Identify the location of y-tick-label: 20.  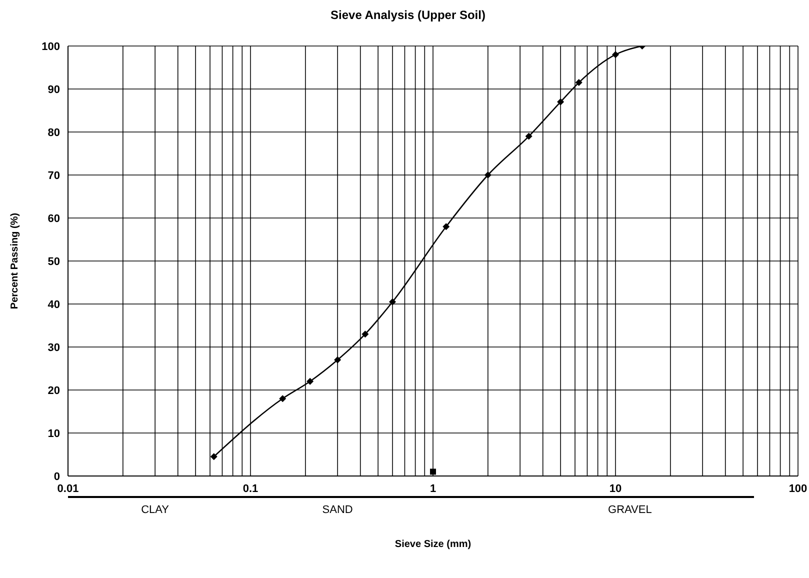
(54, 390).